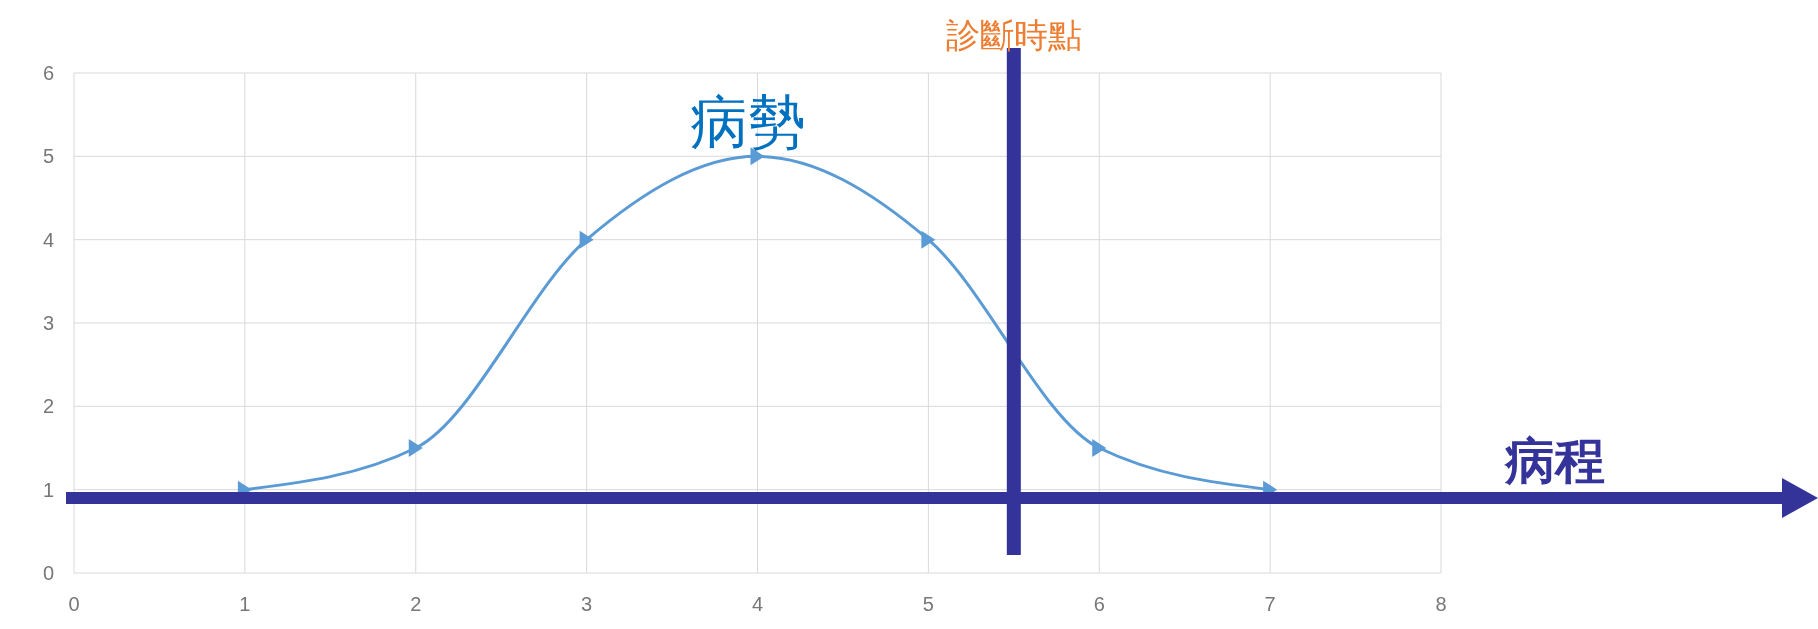 The image size is (1818, 629). I want to click on x-tick-label: 8, so click(1441, 604).